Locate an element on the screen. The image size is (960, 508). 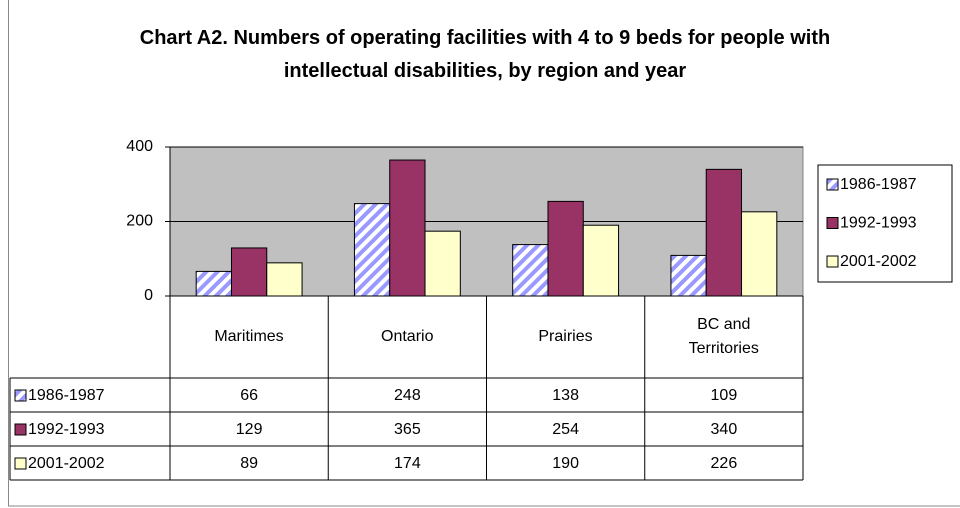
legend-box is located at coordinates (885, 223).